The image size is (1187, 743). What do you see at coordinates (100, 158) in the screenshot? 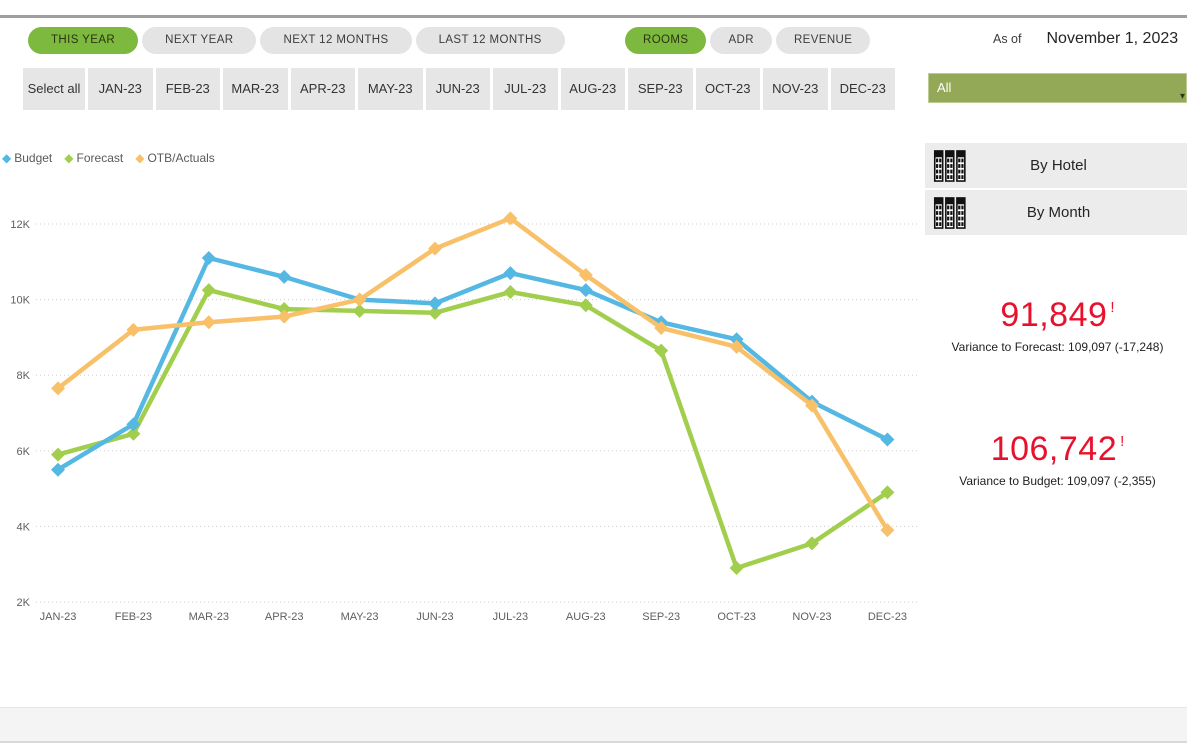
I see `legend-label: Forecast` at bounding box center [100, 158].